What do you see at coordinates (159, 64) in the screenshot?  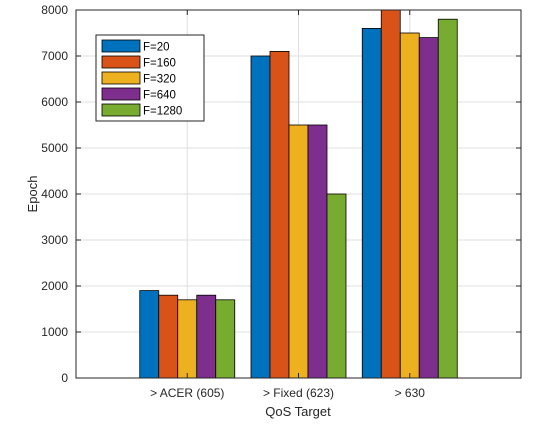 I see `legend-label: F=160` at bounding box center [159, 64].